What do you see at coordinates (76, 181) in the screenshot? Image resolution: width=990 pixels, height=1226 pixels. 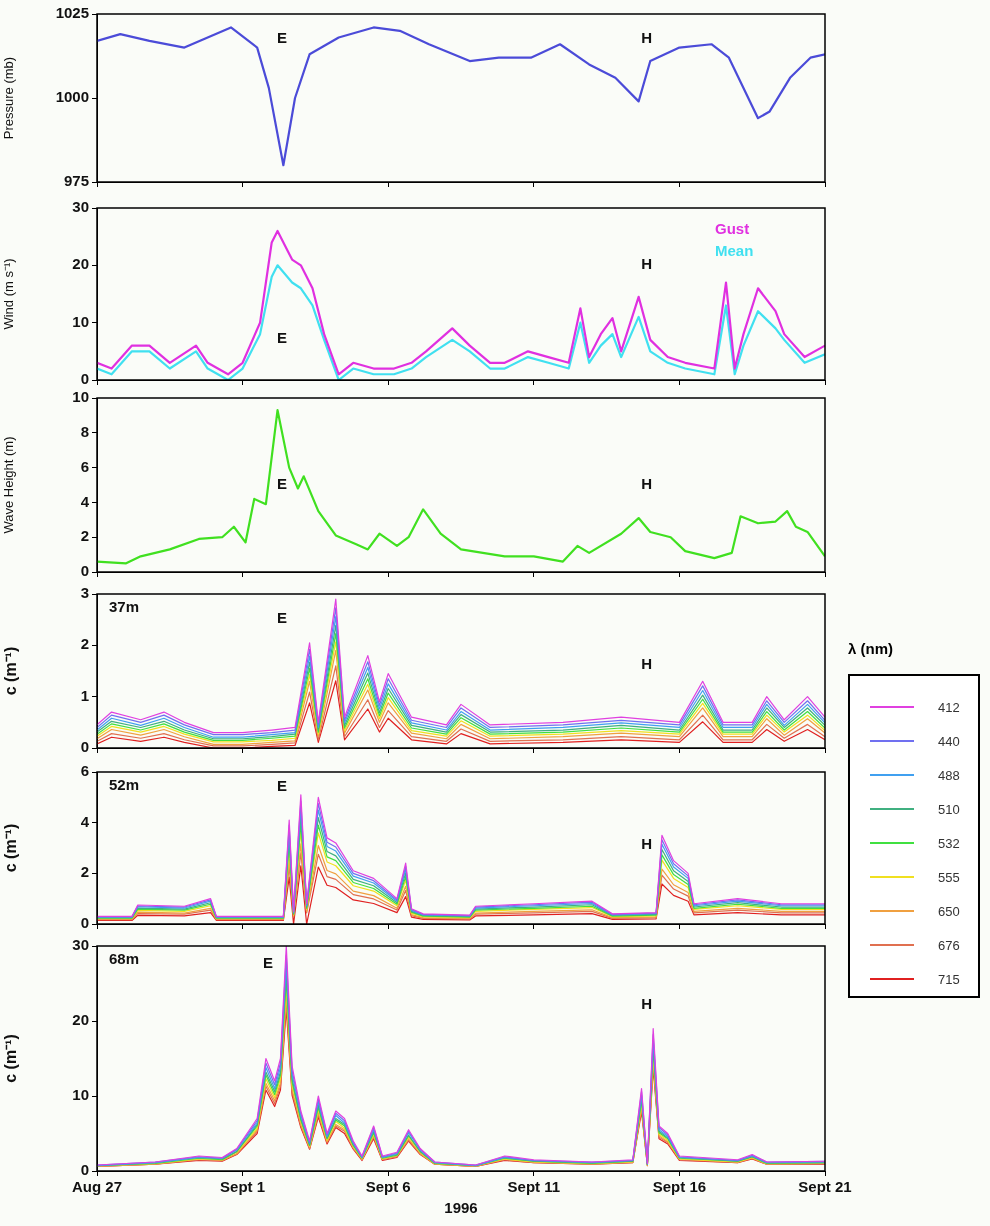 I see `y-tick-label: 975` at bounding box center [76, 181].